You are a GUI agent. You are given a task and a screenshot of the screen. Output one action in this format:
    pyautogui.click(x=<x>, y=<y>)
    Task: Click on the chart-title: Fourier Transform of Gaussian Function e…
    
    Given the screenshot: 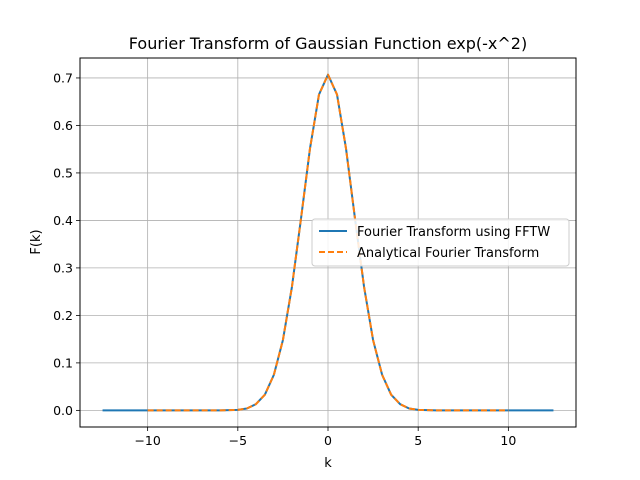 What is the action you would take?
    pyautogui.click(x=328, y=43)
    